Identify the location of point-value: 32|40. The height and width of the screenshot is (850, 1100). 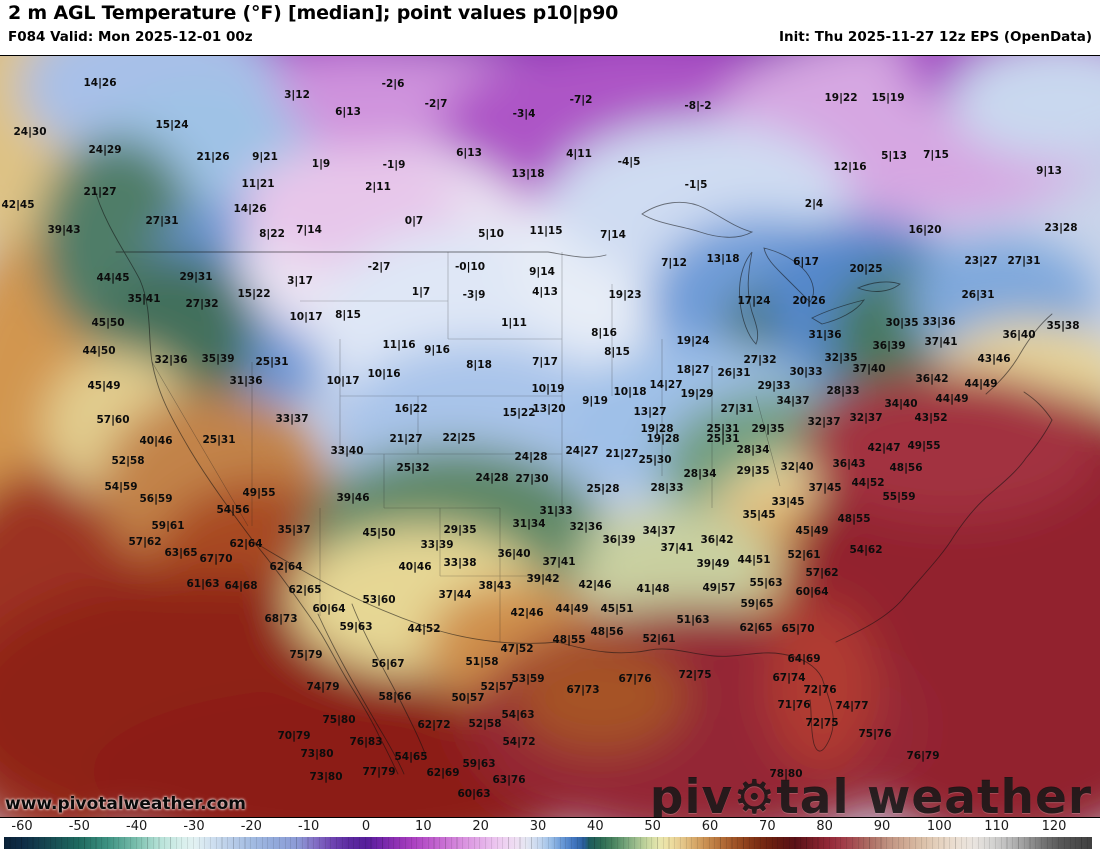
(797, 466).